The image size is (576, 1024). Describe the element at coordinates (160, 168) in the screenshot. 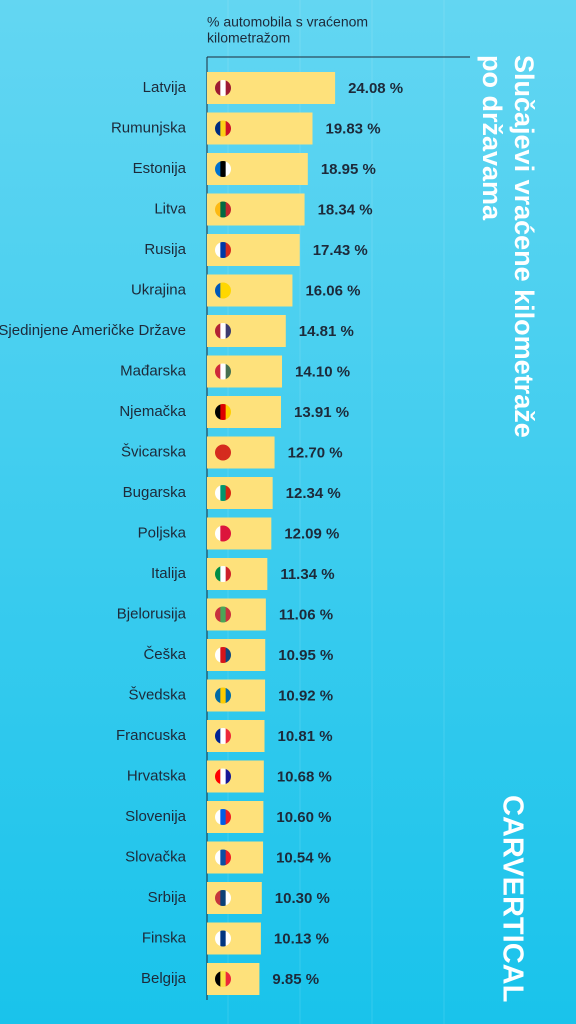

I see `category-label: Estonija` at that location.